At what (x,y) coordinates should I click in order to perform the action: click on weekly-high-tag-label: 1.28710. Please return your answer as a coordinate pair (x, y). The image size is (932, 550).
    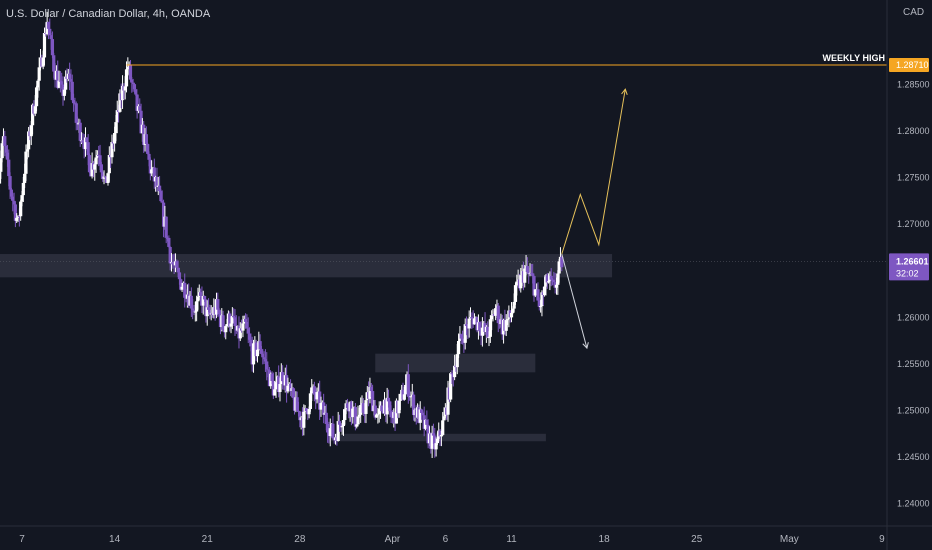
    Looking at the image, I should click on (912, 65).